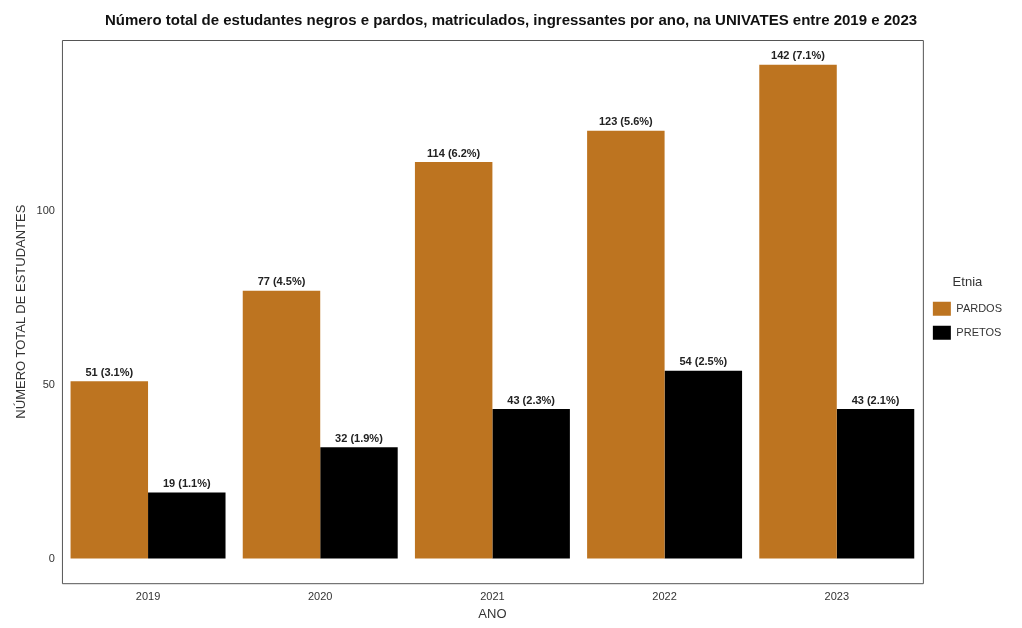  Describe the element at coordinates (703, 361) in the screenshot. I see `data-label: 54 (2.5%)` at that location.